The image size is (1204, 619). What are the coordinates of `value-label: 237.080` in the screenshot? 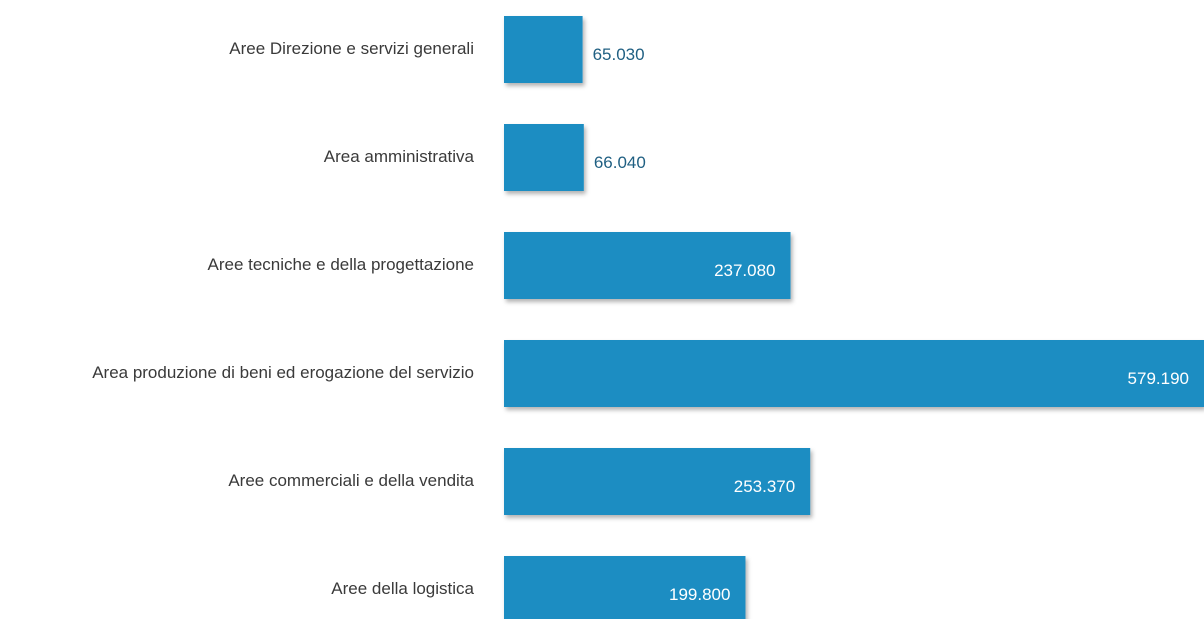 It's located at (744, 270).